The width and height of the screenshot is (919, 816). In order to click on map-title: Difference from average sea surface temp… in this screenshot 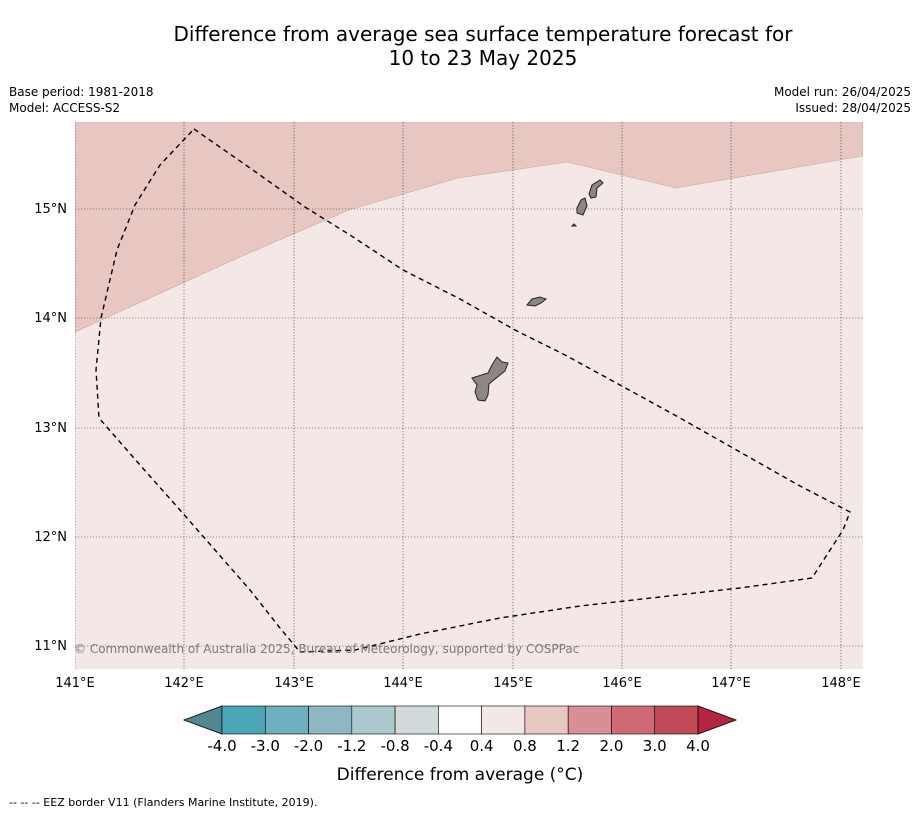, I will do `click(459, 46)`.